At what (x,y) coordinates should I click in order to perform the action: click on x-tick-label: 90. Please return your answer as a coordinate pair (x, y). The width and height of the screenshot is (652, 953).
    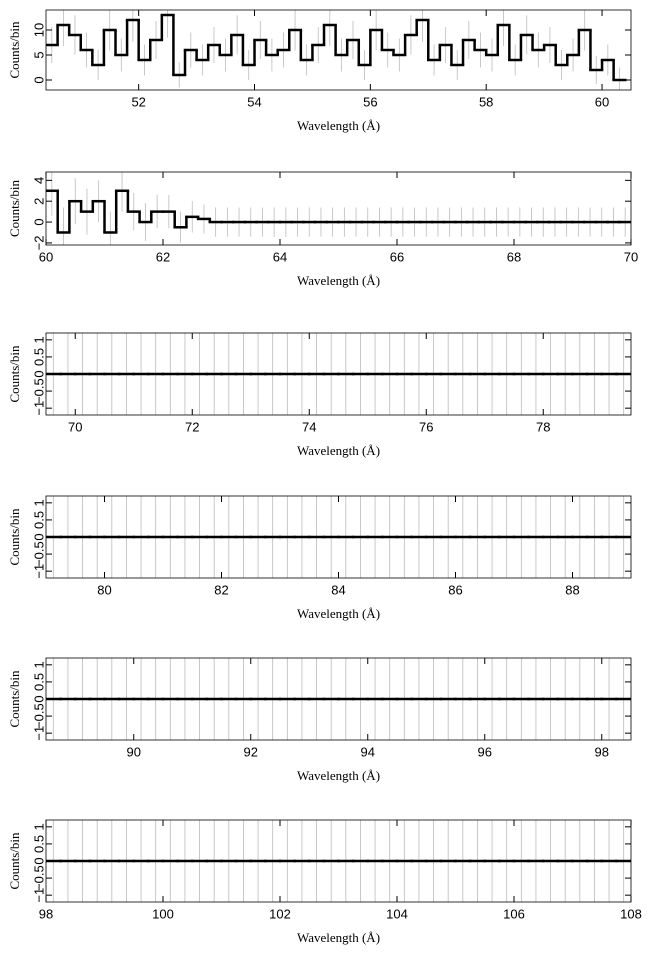
    Looking at the image, I should click on (134, 751).